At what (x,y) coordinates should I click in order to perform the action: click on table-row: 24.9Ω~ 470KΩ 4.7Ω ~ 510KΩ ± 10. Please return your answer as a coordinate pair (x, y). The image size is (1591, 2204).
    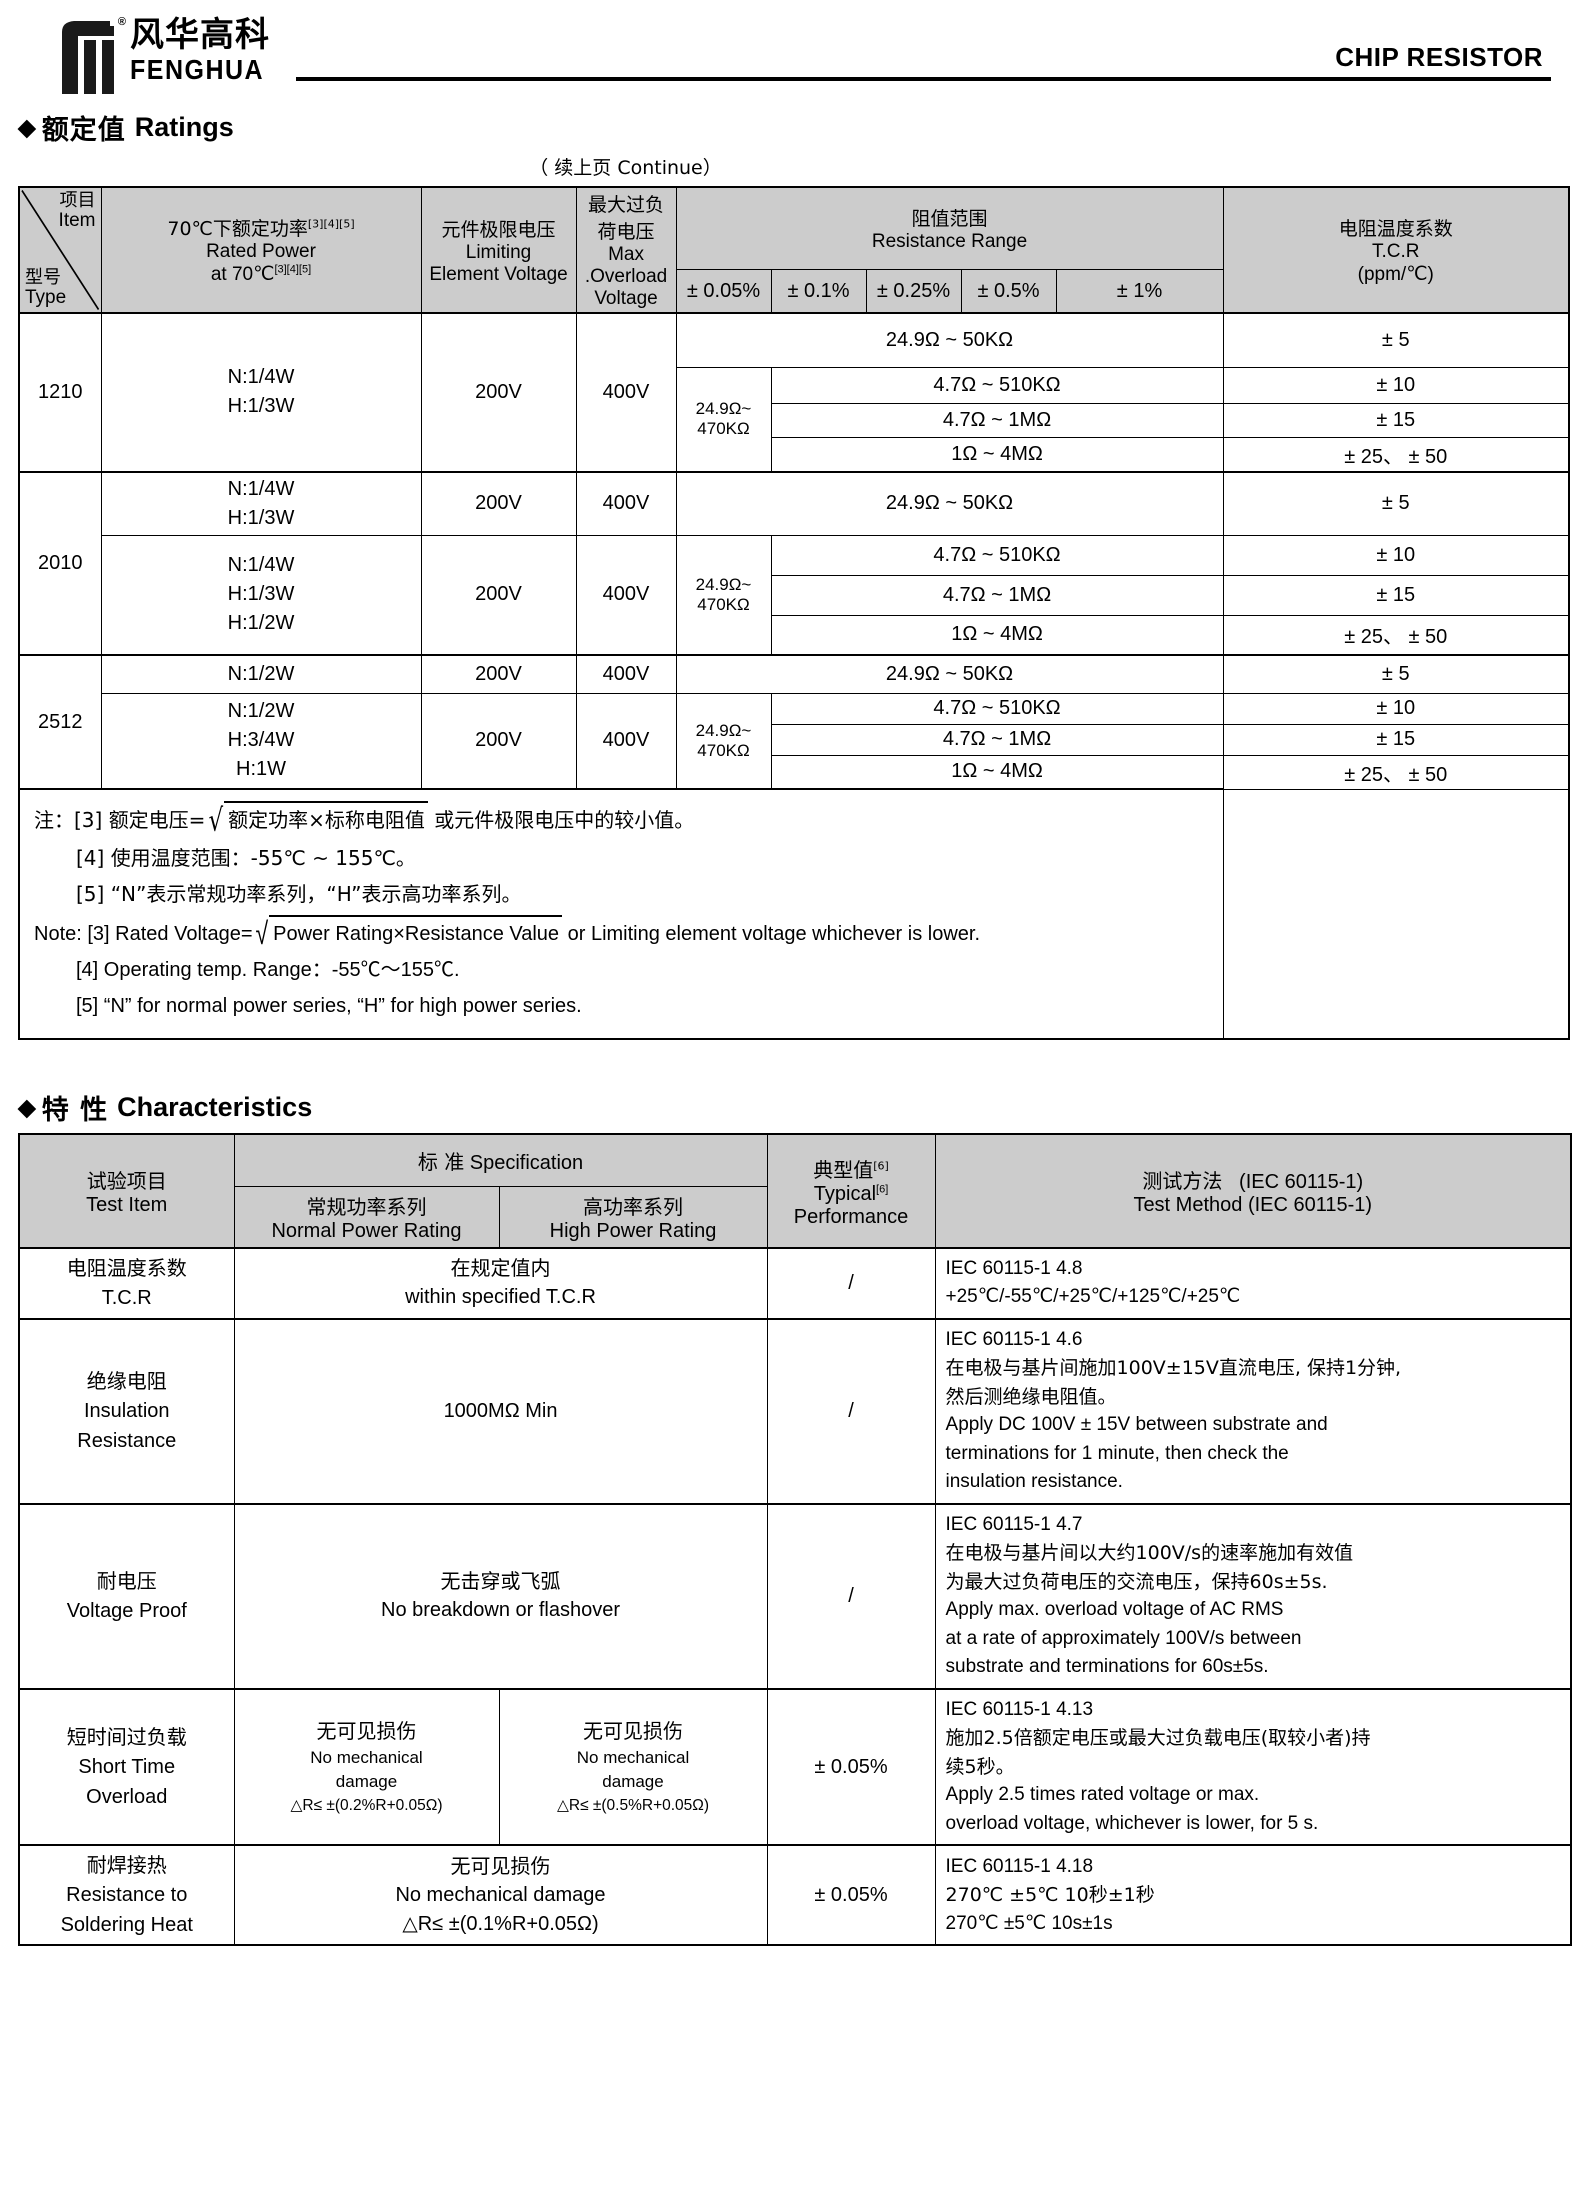
    Looking at the image, I should click on (794, 419).